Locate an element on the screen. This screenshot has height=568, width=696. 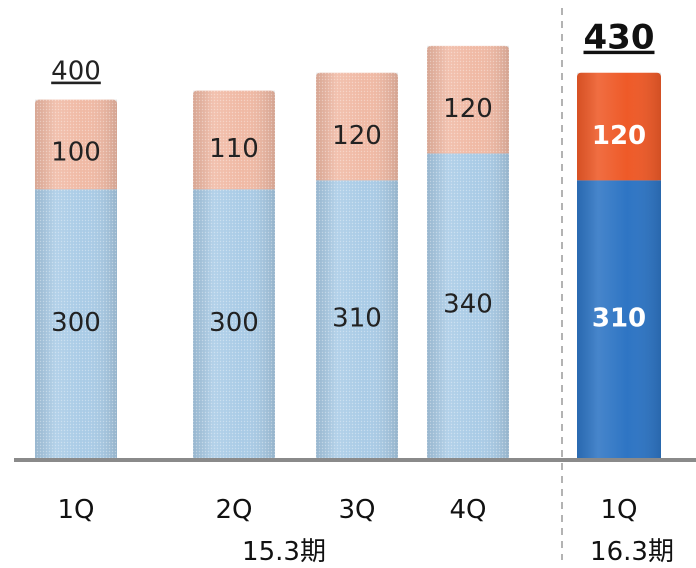
value-label-top-5: 120 is located at coordinates (619, 136).